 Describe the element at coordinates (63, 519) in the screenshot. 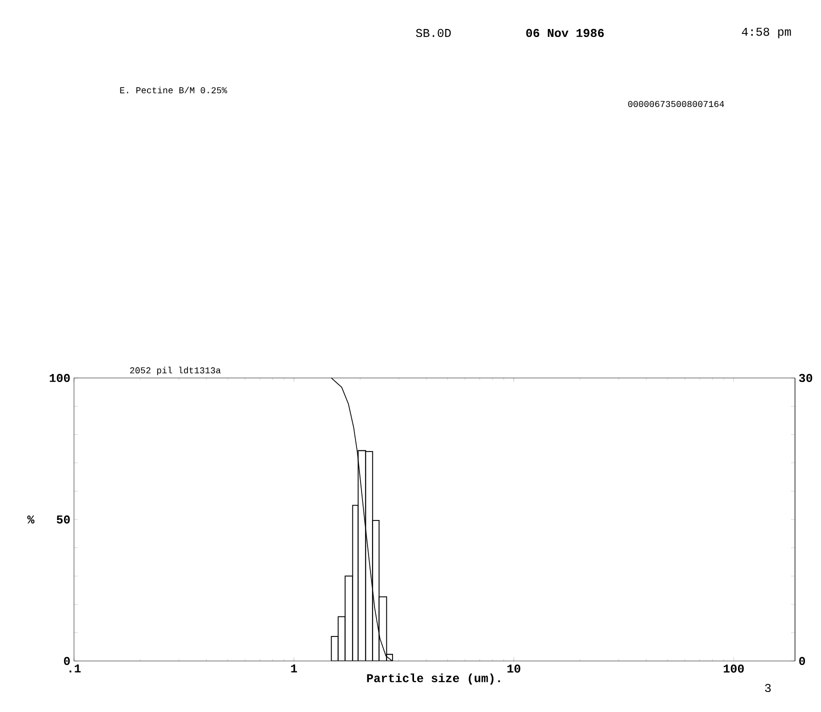

I see `y-tick-label: 50` at that location.